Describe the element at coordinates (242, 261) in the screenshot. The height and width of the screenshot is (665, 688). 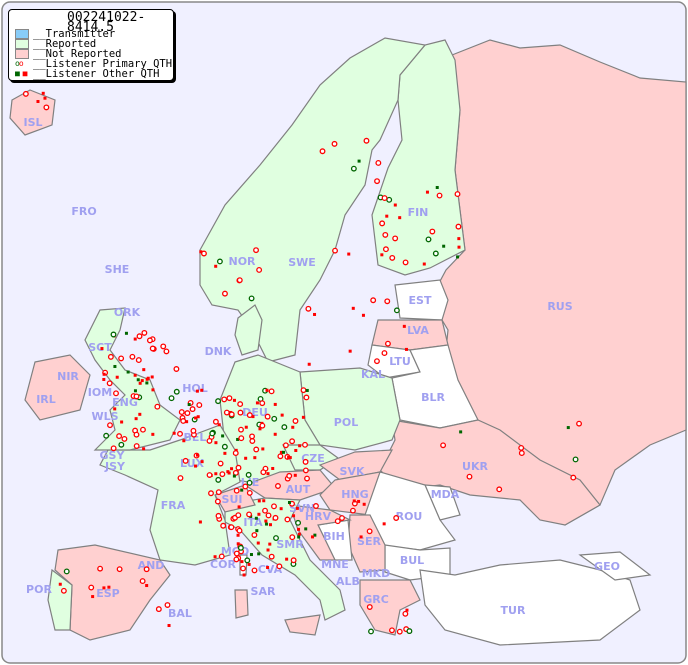
I see `country-label-nor: NOR` at that location.